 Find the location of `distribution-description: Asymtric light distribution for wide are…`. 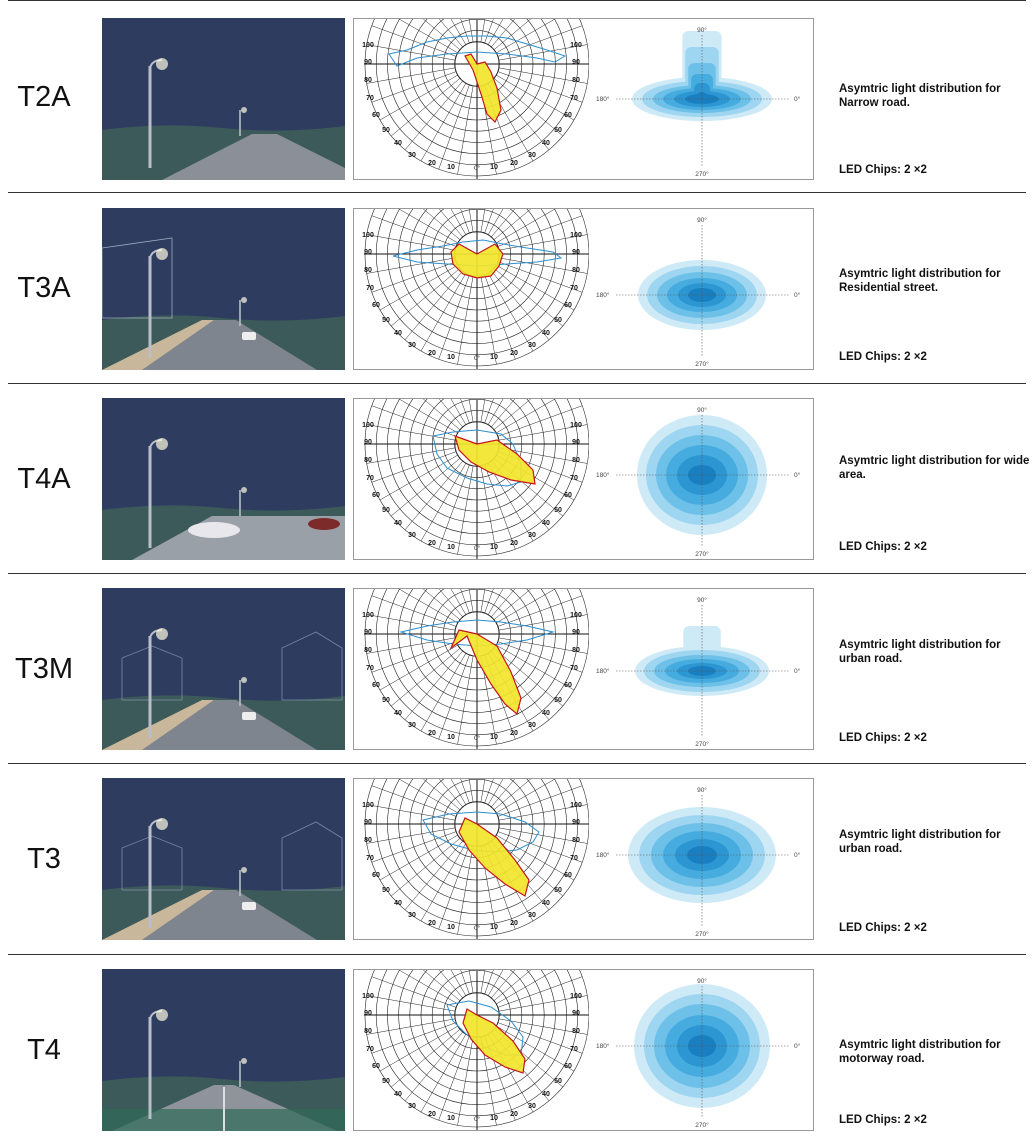

distribution-description: Asymtric light distribution for wide are… is located at coordinates (934, 468).